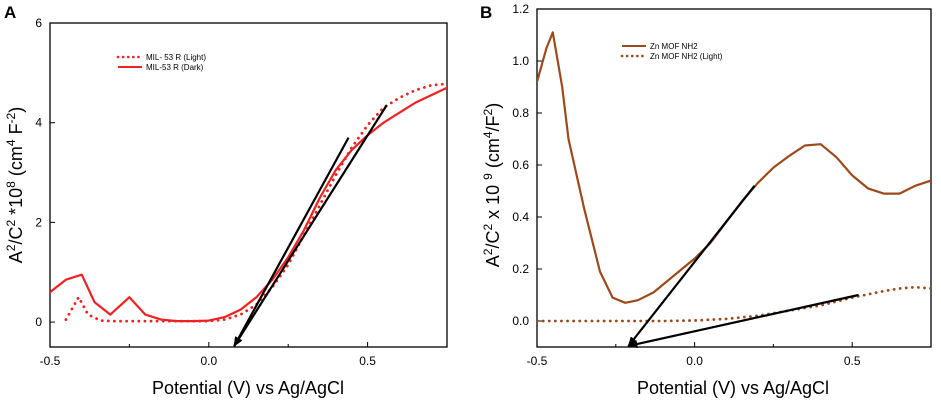 The image size is (941, 404). Describe the element at coordinates (486, 12) in the screenshot. I see `panel-b-letter: B` at that location.